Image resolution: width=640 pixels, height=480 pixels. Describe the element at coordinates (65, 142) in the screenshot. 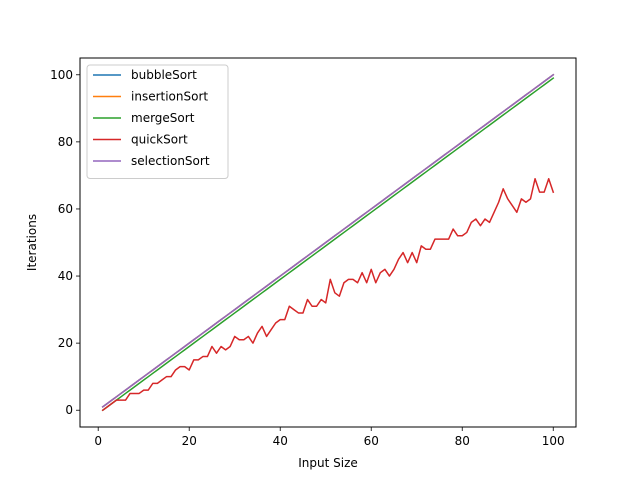

I see `y-tick-label: 80` at that location.